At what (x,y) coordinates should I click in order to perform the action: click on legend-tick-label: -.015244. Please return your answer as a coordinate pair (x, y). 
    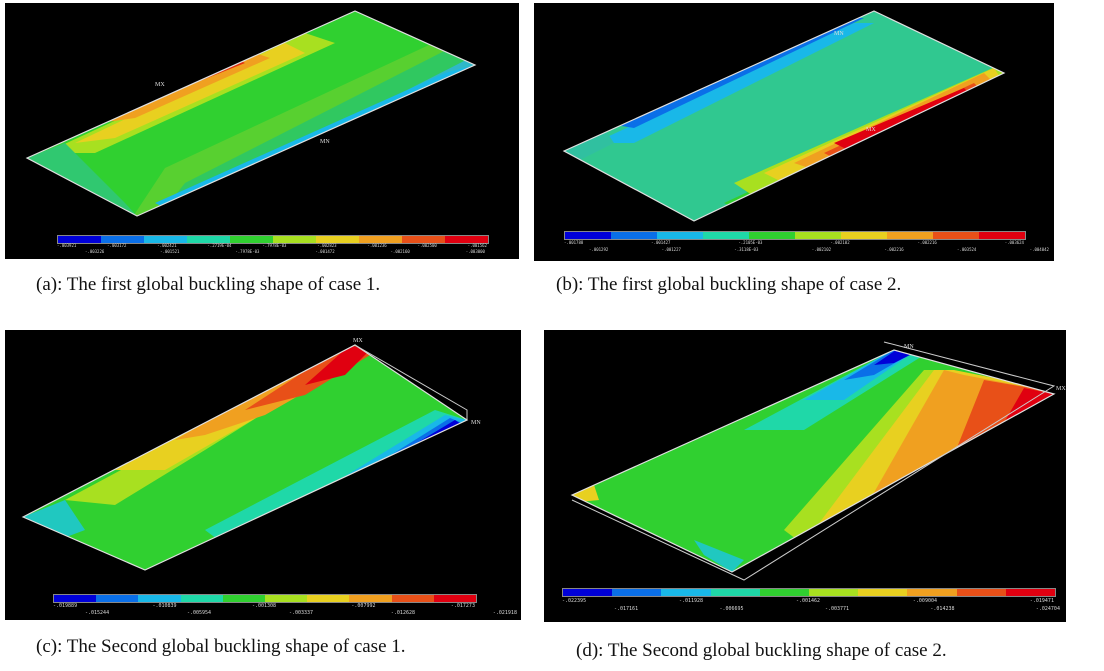
    Looking at the image, I should click on (97, 613).